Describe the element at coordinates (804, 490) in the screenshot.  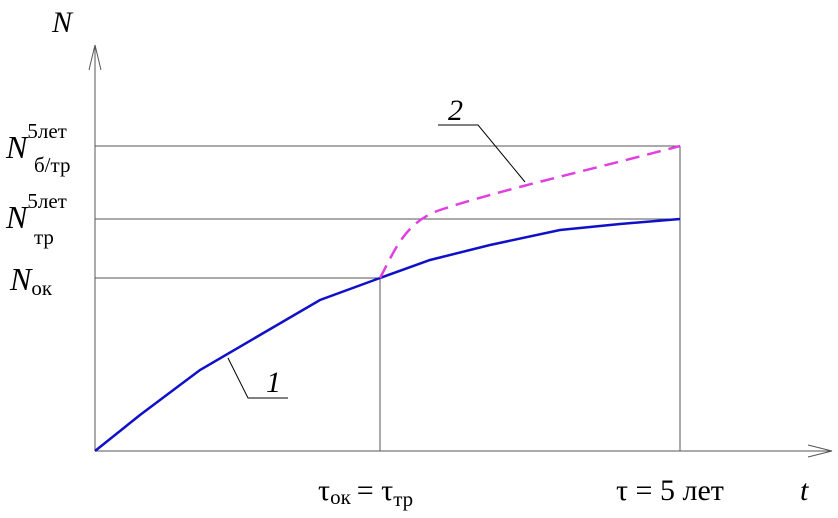
I see `x-axis-label: t` at that location.